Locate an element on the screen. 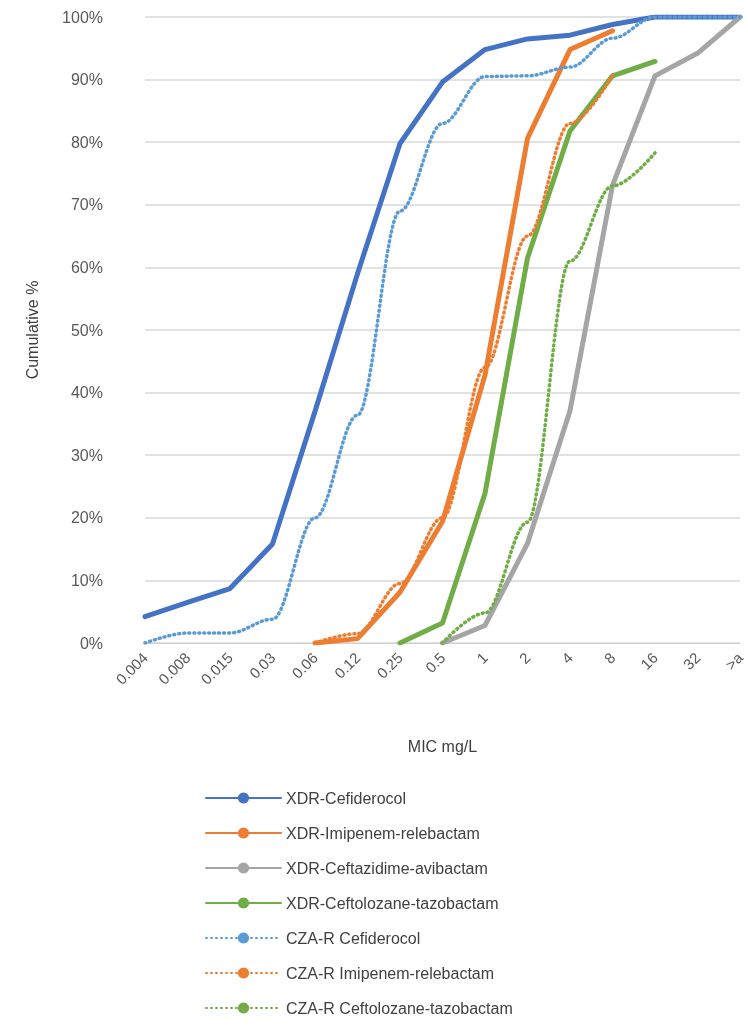 The image size is (748, 1030). x-axis-title: MIC mg/L is located at coordinates (442, 746).